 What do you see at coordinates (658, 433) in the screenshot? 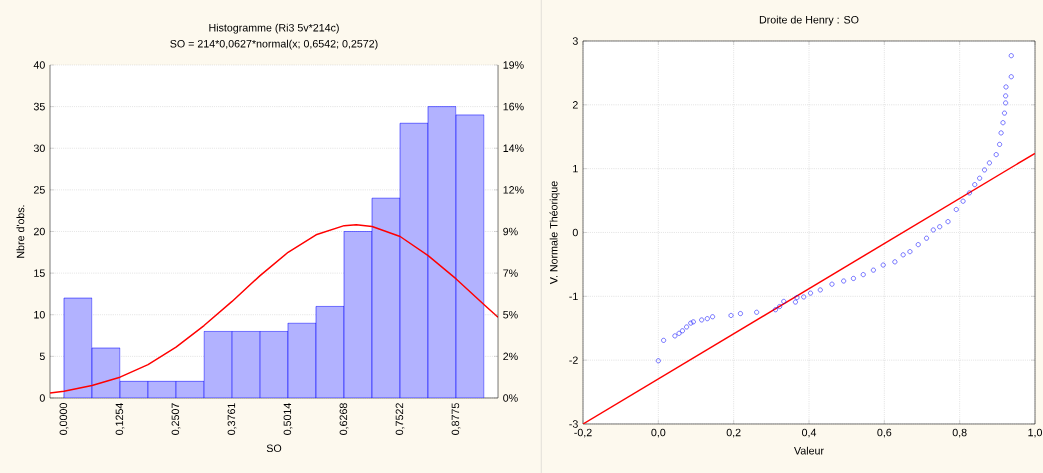
I see `x-tick-label: 0,0` at bounding box center [658, 433].